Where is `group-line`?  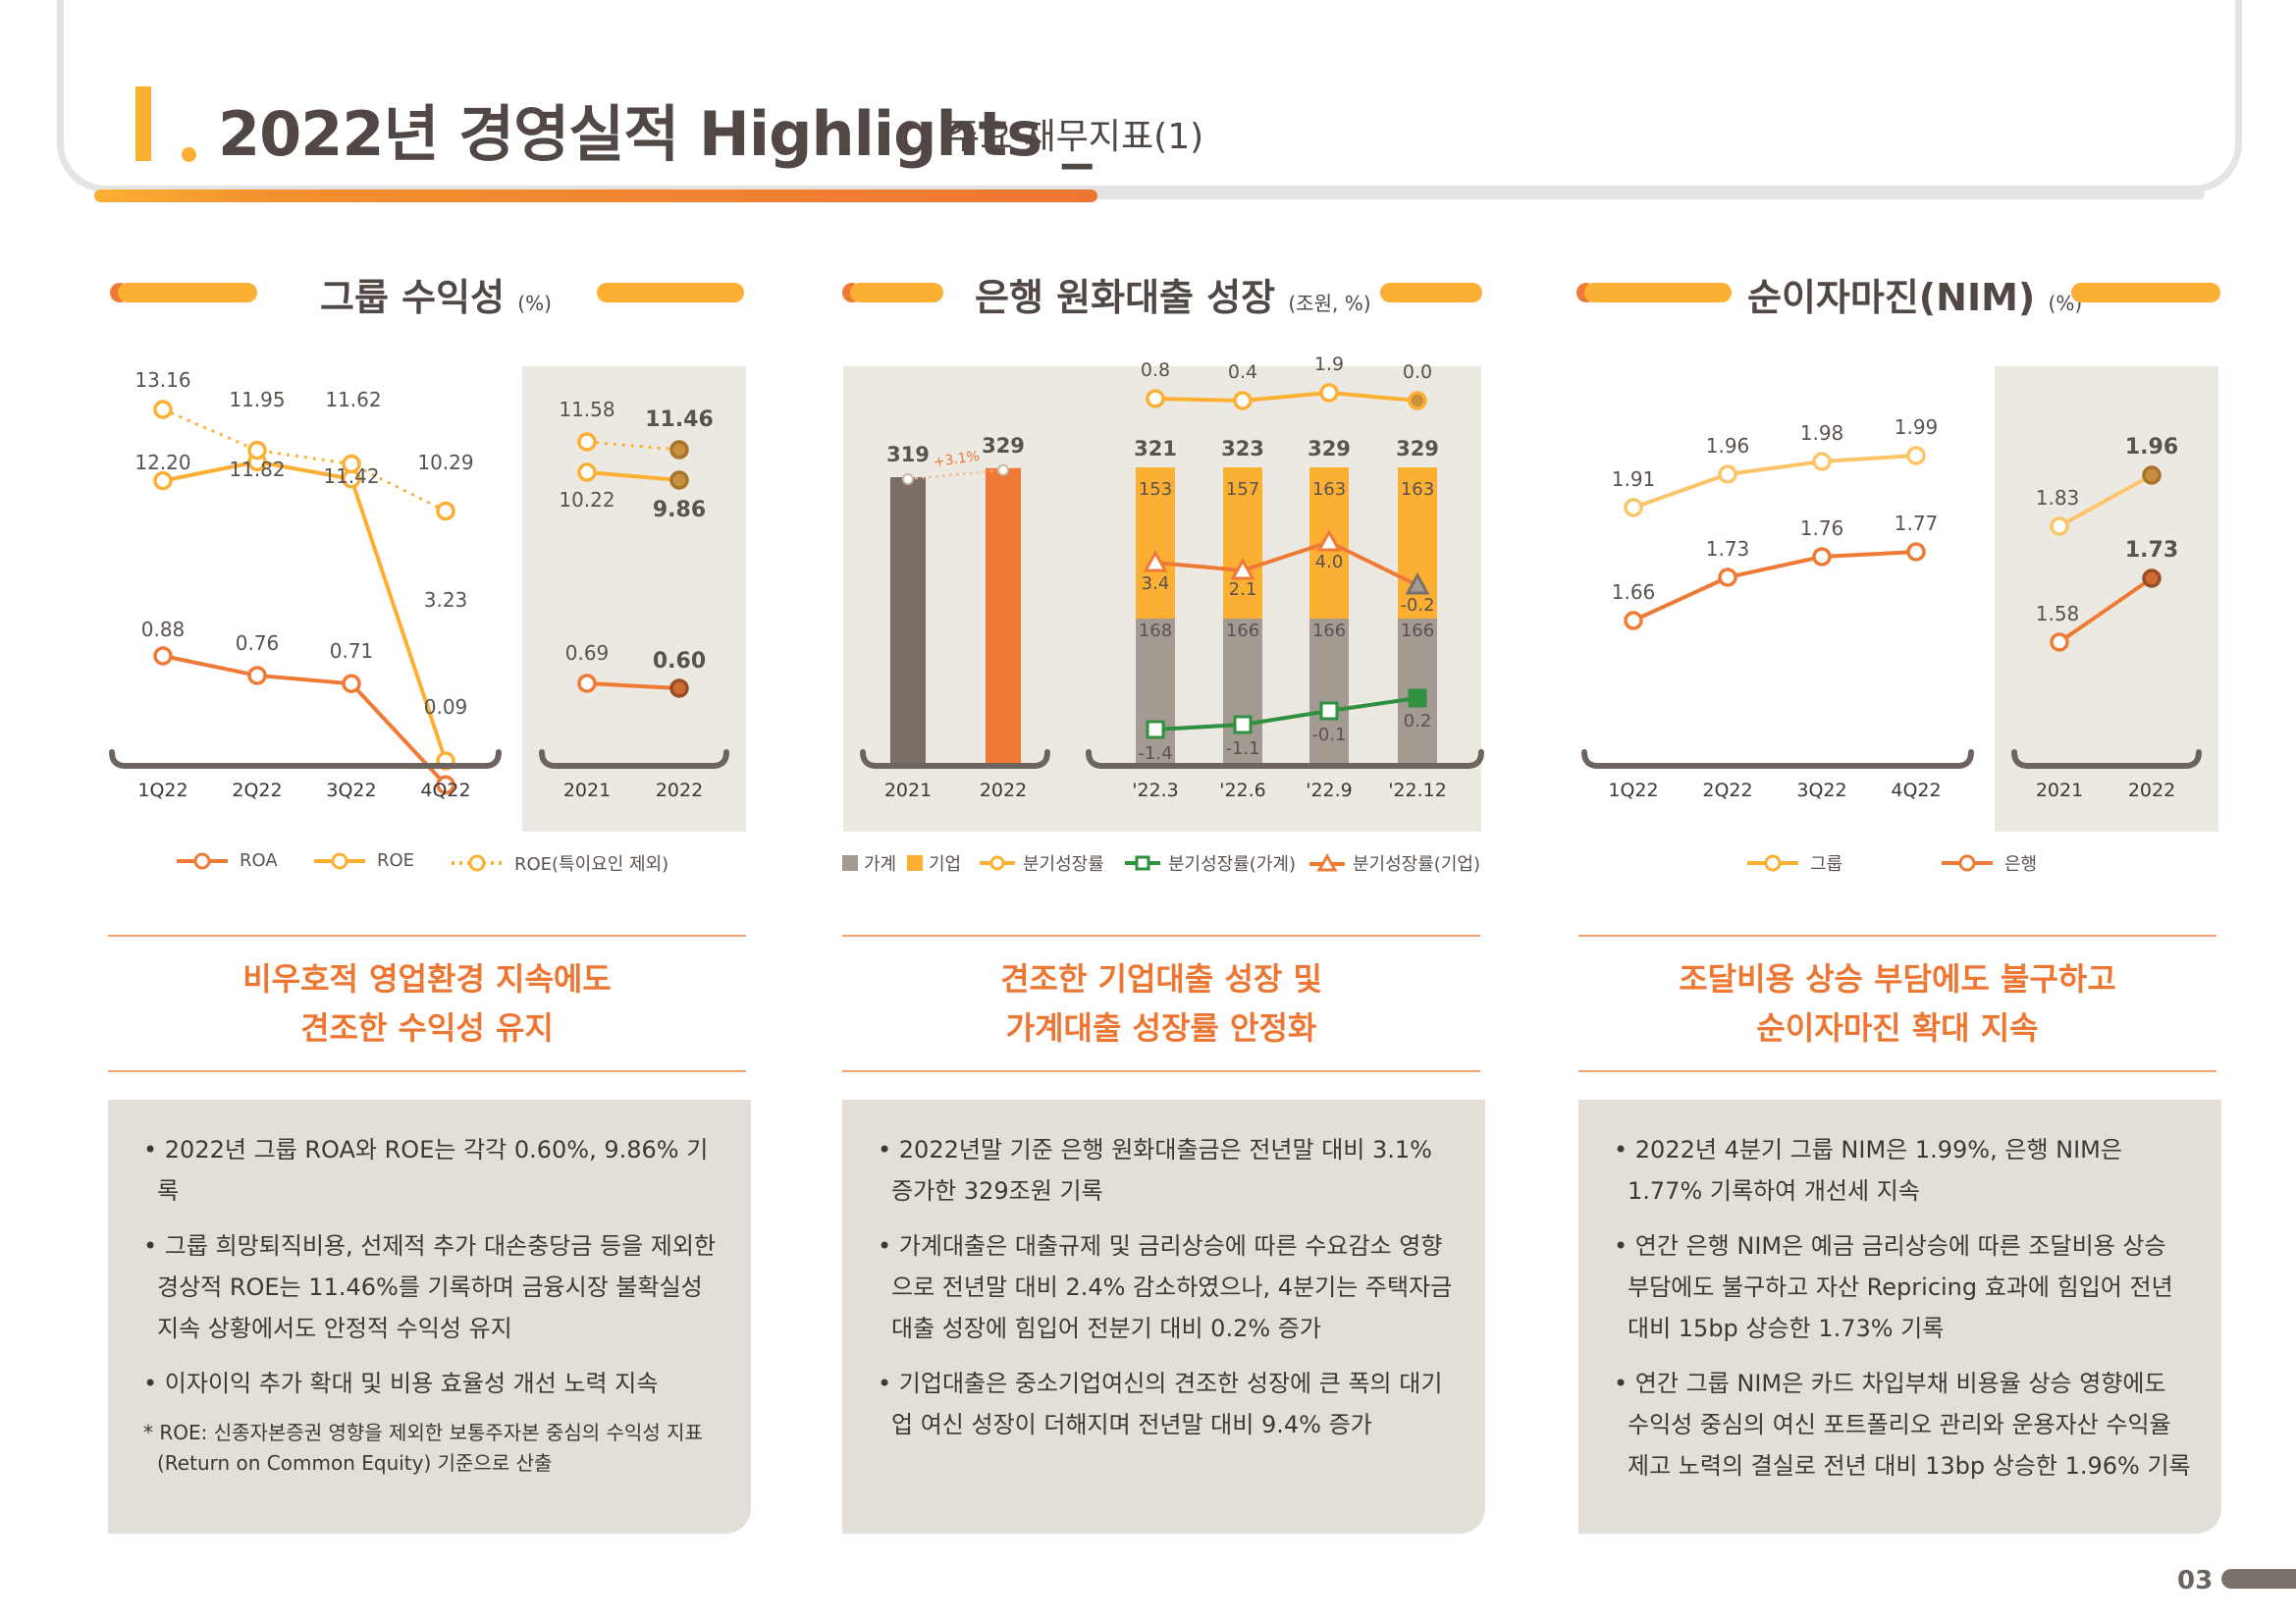
group-line is located at coordinates (1774, 482).